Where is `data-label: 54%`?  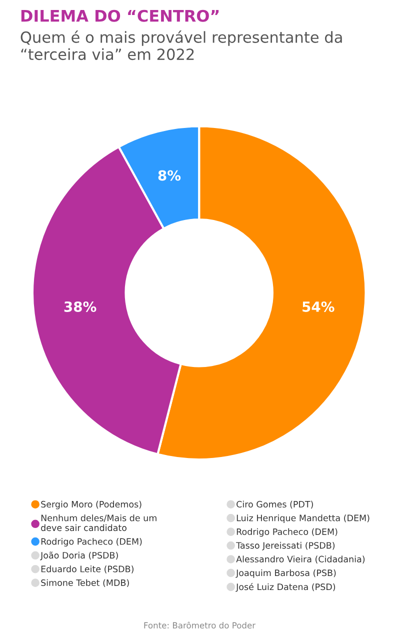 data-label: 54% is located at coordinates (318, 306).